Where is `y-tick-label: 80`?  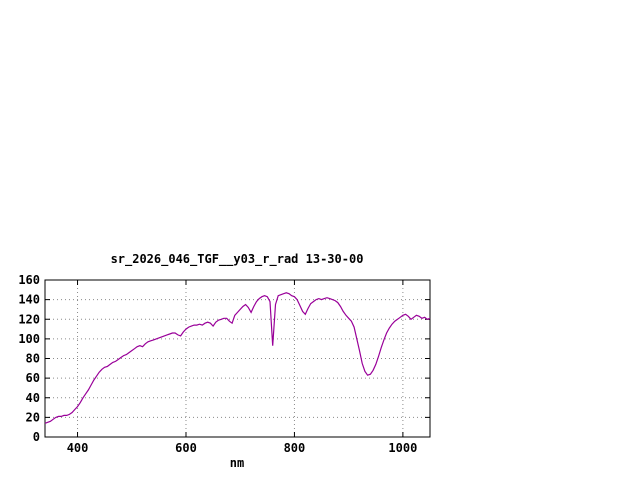
y-tick-label: 80 is located at coordinates (33, 359).